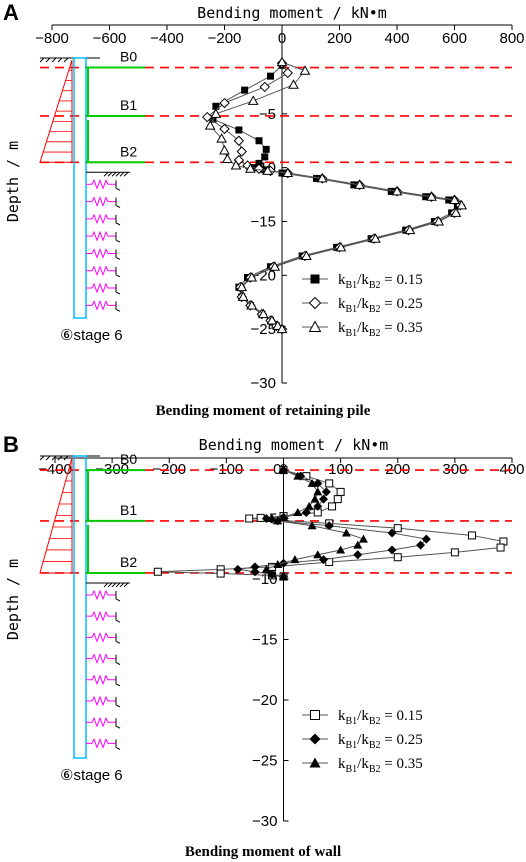 The image size is (526, 862). I want to click on pile-outline, so click(80, 607).